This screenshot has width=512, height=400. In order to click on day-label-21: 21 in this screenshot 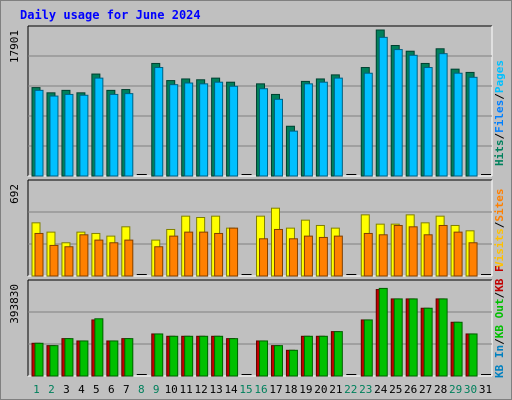, I will do `click(335, 389)`.